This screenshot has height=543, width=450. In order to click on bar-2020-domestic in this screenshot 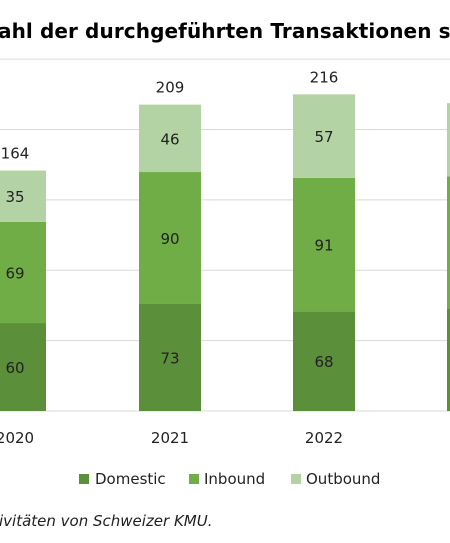, I will do `click(23, 367)`.